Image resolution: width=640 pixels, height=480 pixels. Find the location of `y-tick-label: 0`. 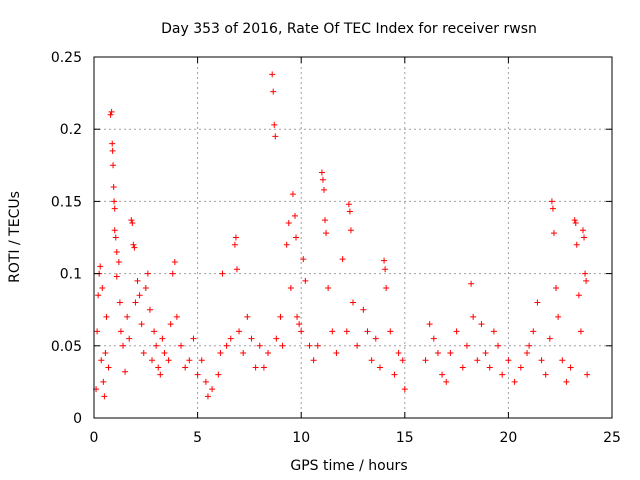

y-tick-label: 0 is located at coordinates (77, 419).